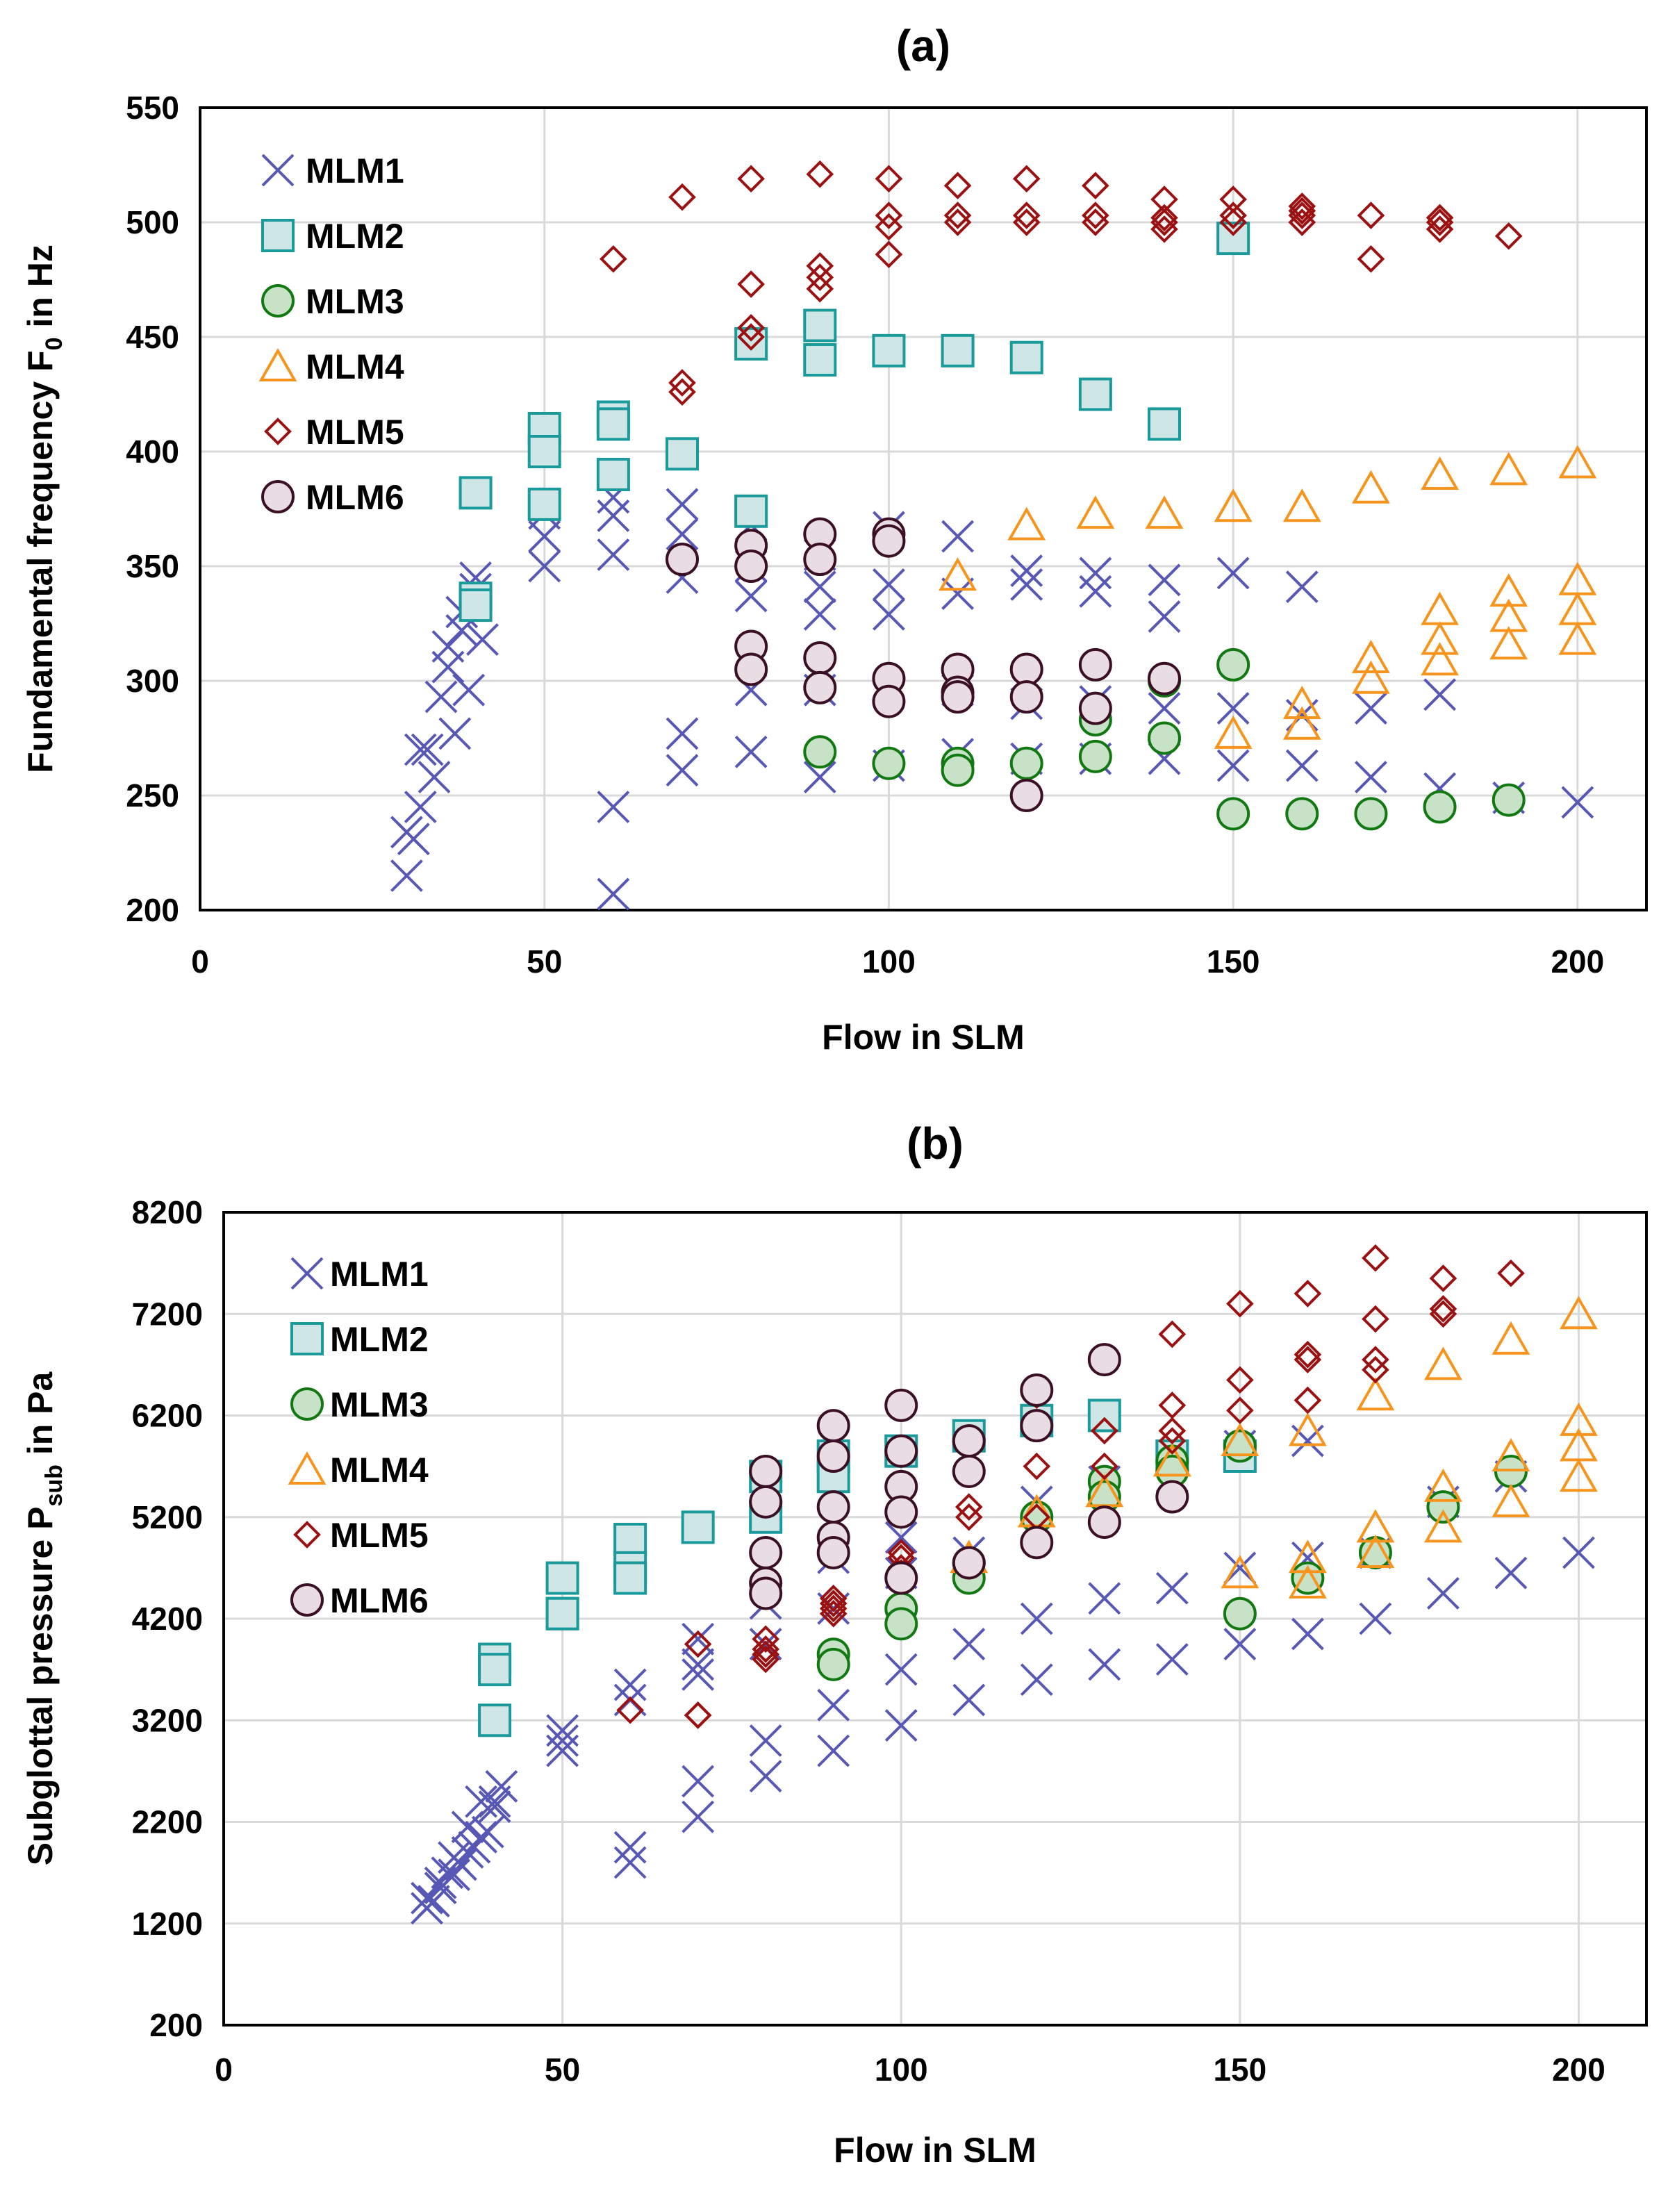  What do you see at coordinates (1578, 961) in the screenshot?
I see `x-tick-label: 200` at bounding box center [1578, 961].